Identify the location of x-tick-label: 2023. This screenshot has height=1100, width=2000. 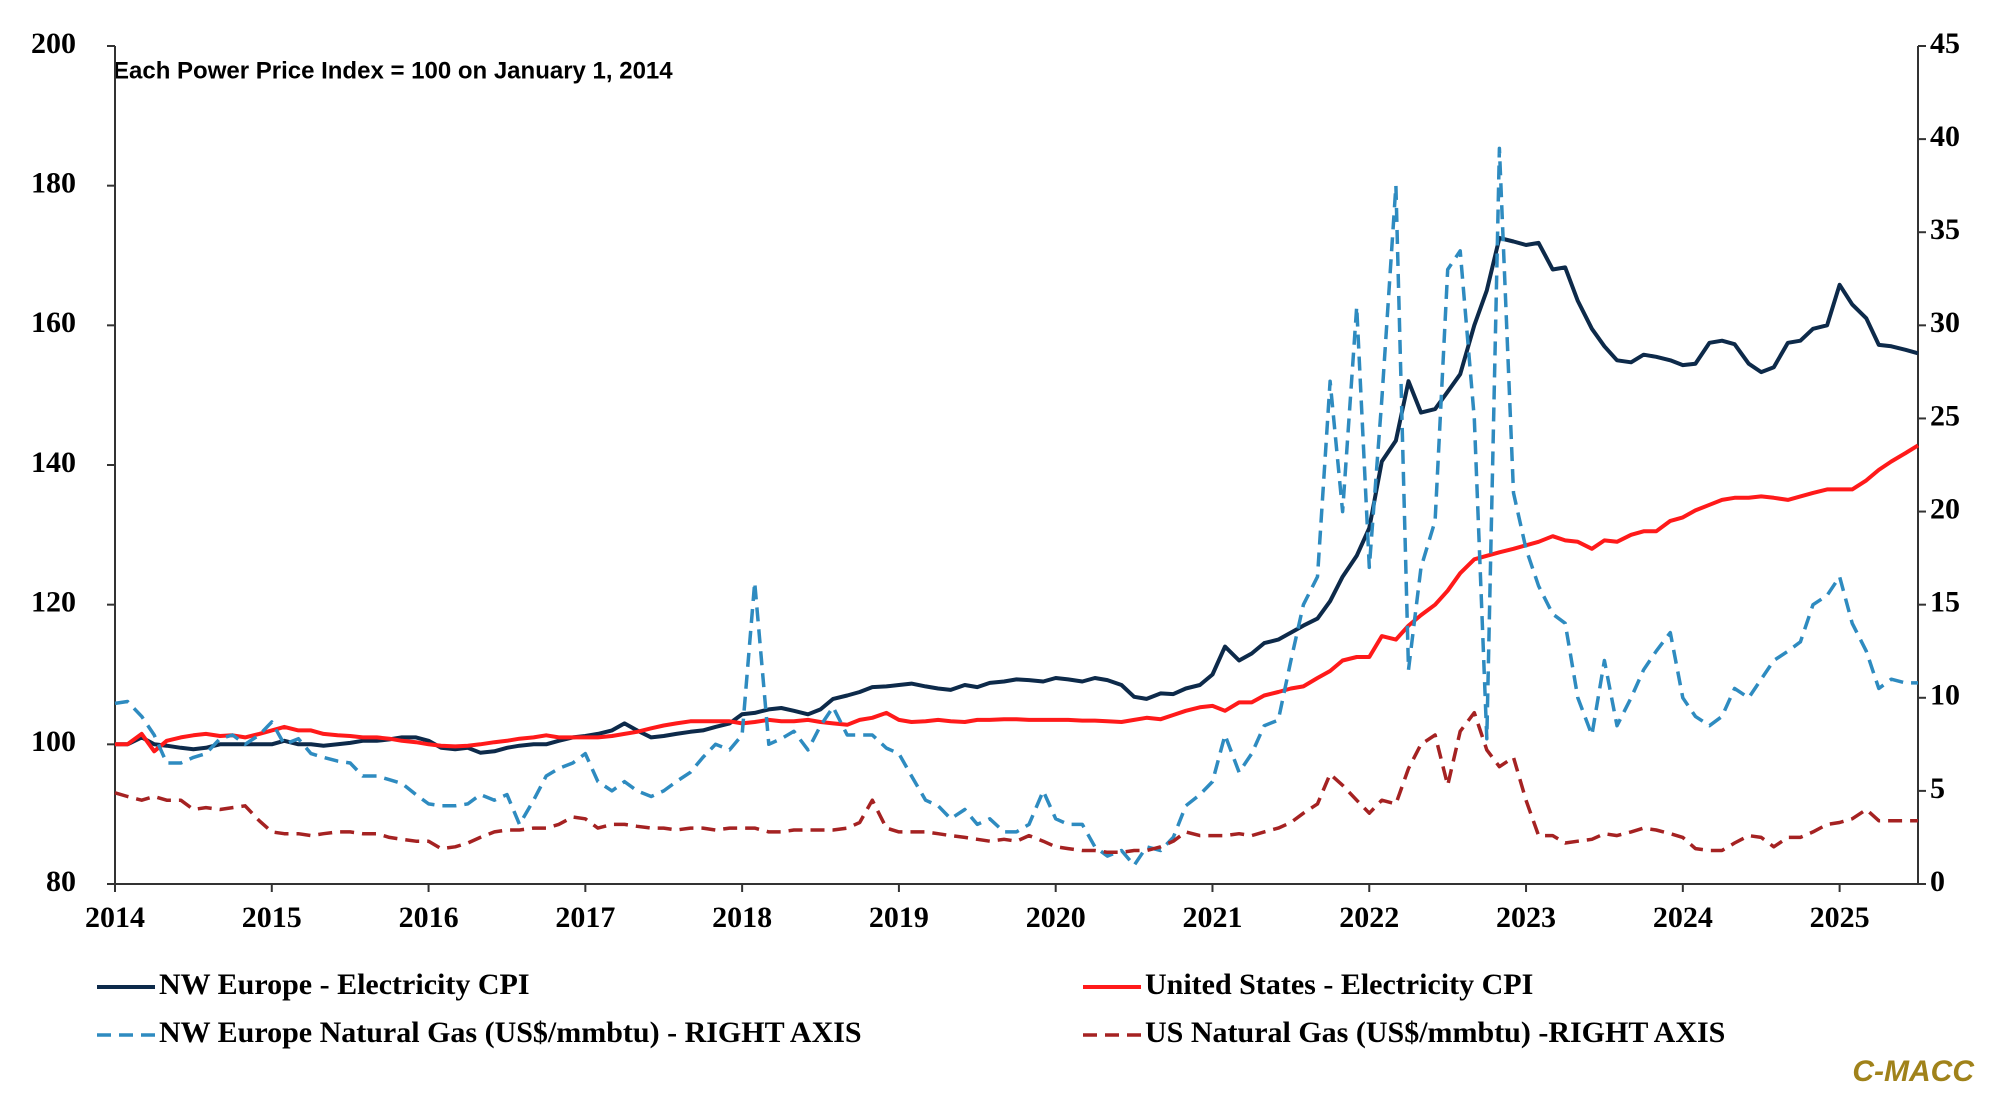
(1526, 917).